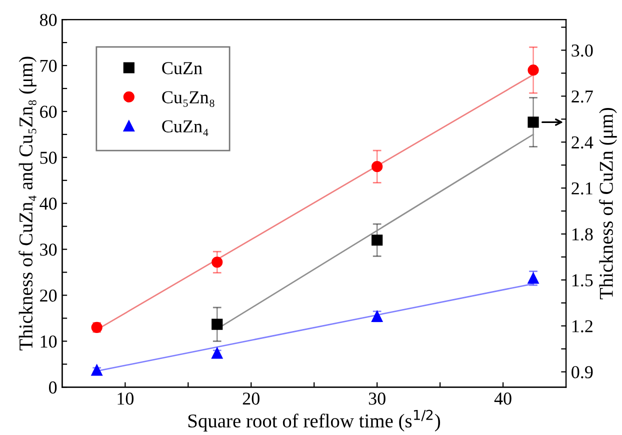 The width and height of the screenshot is (622, 435). Describe the element at coordinates (188, 99) in the screenshot. I see `legend-label: Cu₅Zn₈` at that location.